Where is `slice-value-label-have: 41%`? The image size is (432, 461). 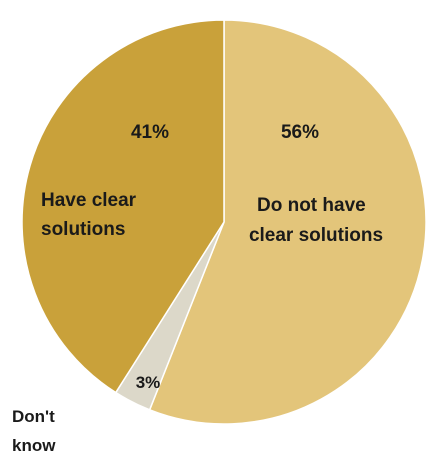
slice-value-label-have: 41% is located at coordinates (150, 132).